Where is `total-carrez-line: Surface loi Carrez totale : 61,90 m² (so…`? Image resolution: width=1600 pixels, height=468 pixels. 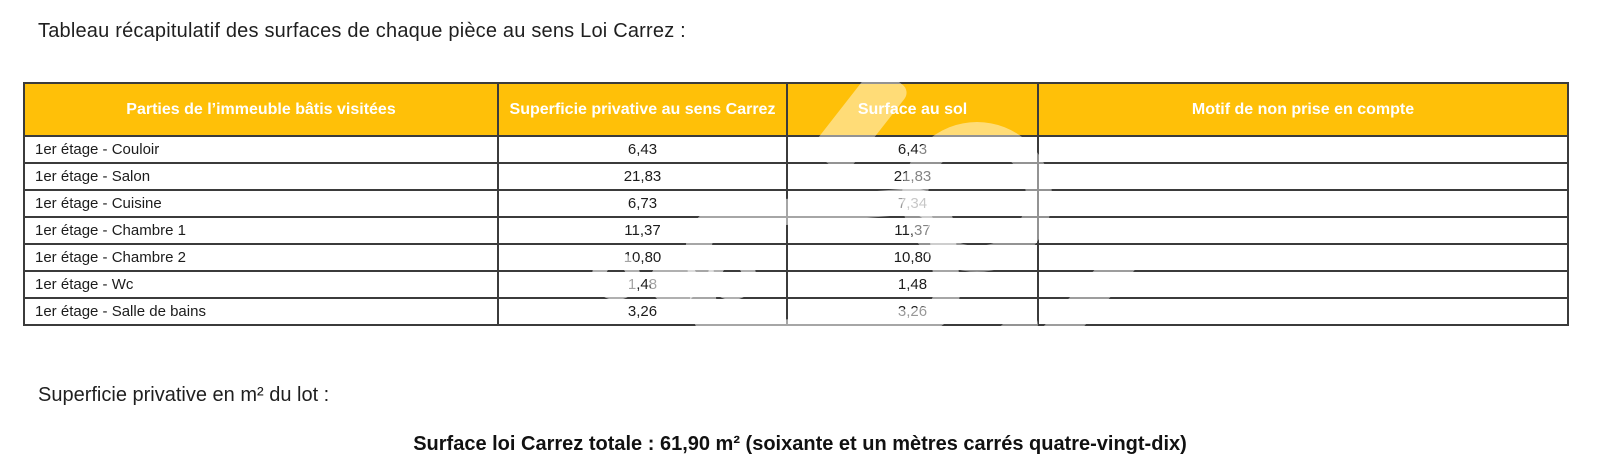 total-carrez-line: Surface loi Carrez totale : 61,90 m² (so… is located at coordinates (800, 444).